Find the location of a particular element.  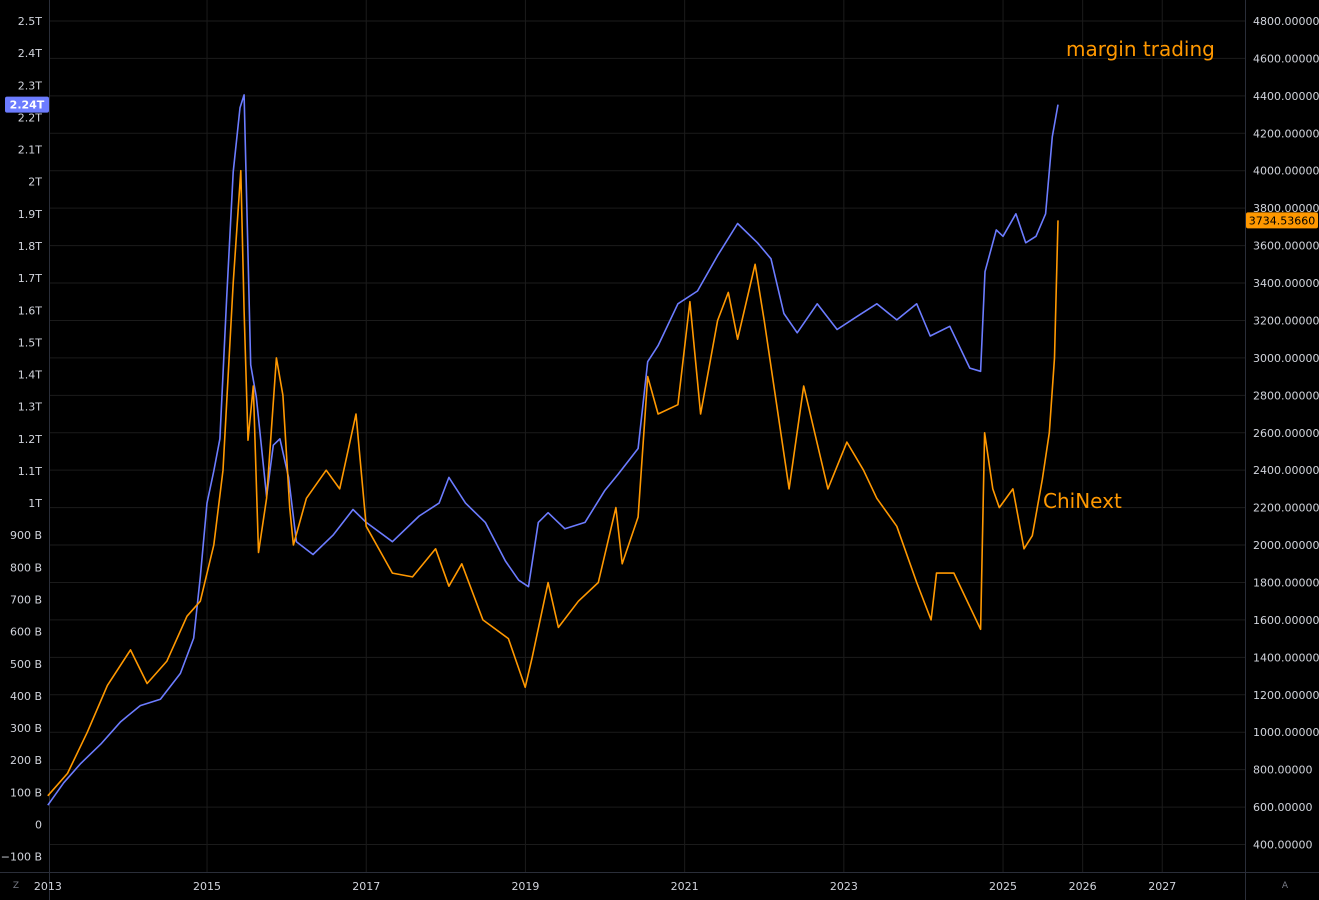

left-axis-tick-label: 1.2T is located at coordinates (30, 439).